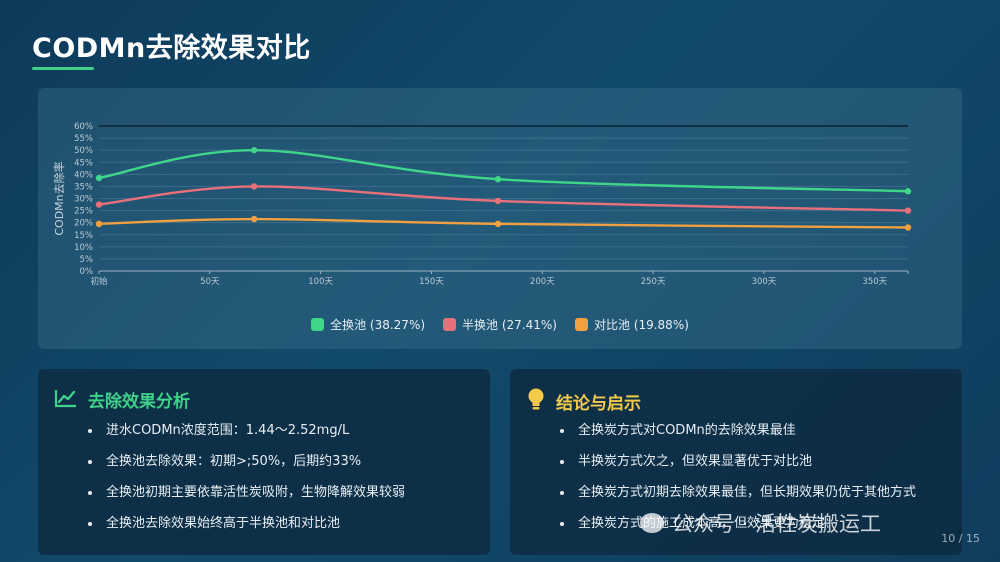 Image resolution: width=1000 pixels, height=562 pixels. Describe the element at coordinates (378, 325) in the screenshot. I see `legend-label: 全换池 (38.27%)` at that location.